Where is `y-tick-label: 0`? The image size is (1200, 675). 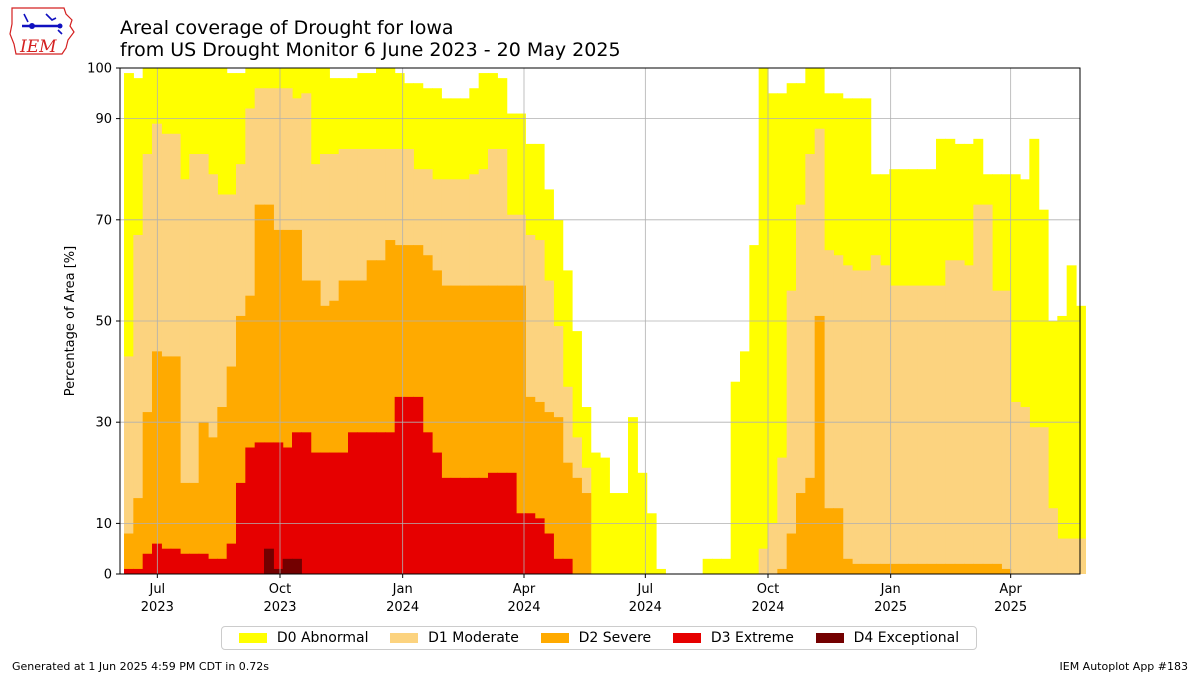
y-tick-label: 0 is located at coordinates (108, 575).